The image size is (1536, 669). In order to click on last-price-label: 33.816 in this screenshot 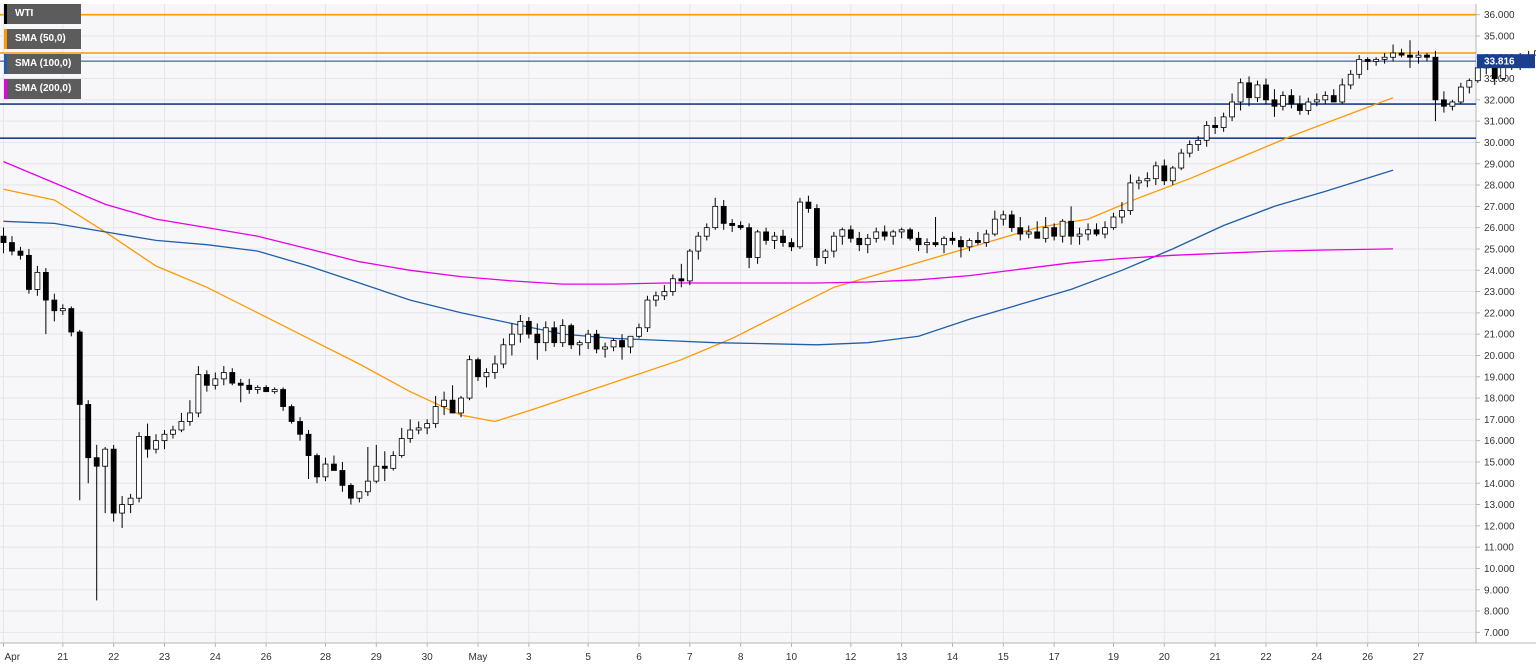, I will do `click(1499, 62)`.